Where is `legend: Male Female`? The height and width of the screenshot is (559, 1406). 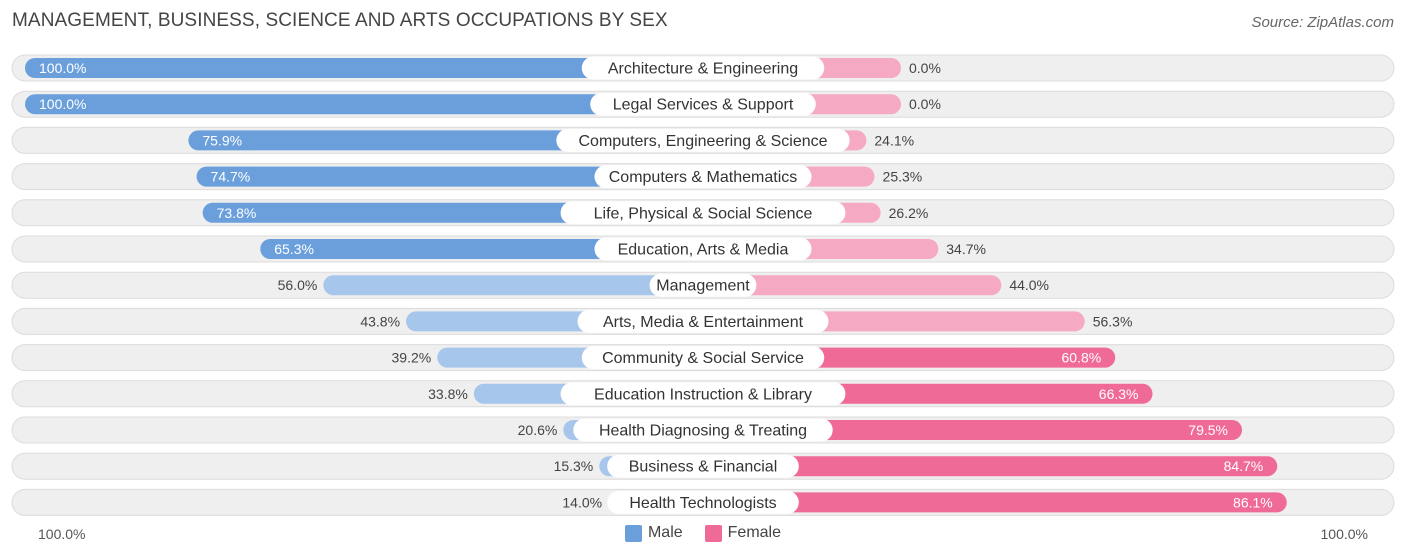 legend: Male Female is located at coordinates (703, 533).